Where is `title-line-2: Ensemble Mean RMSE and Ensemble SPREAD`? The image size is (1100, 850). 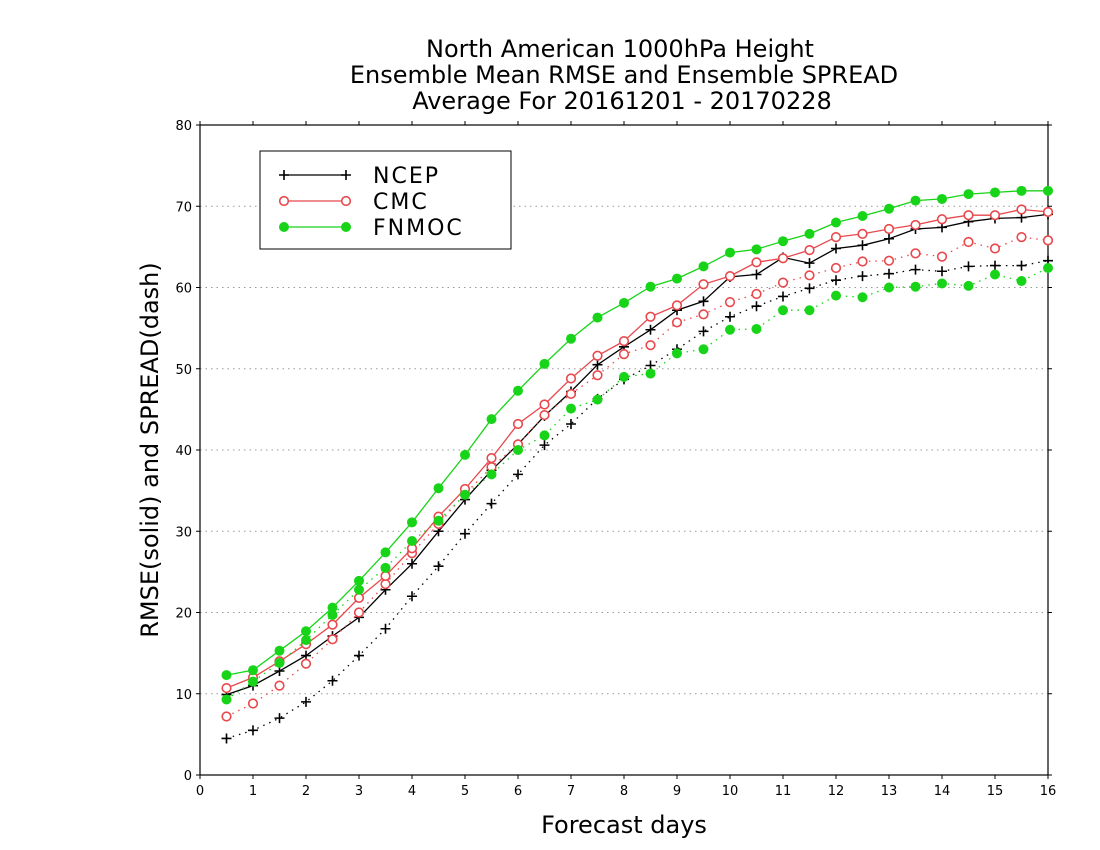
title-line-2: Ensemble Mean RMSE and Ensemble SPREAD is located at coordinates (624, 75).